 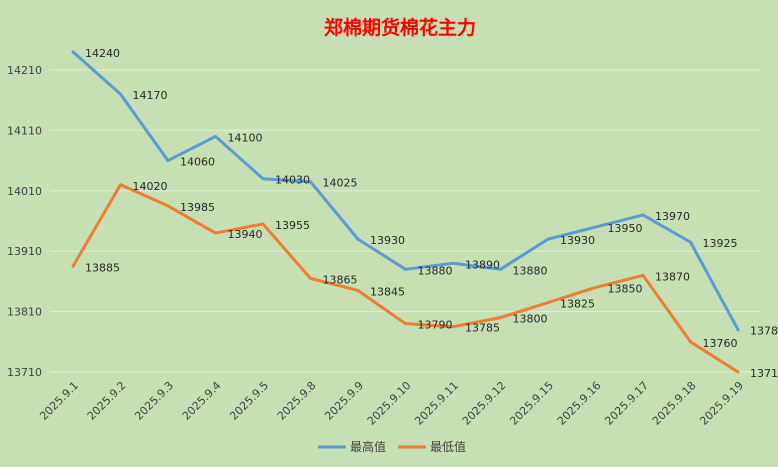 What do you see at coordinates (249, 401) in the screenshot?
I see `x-tick-label: 2025.9.5` at bounding box center [249, 401].